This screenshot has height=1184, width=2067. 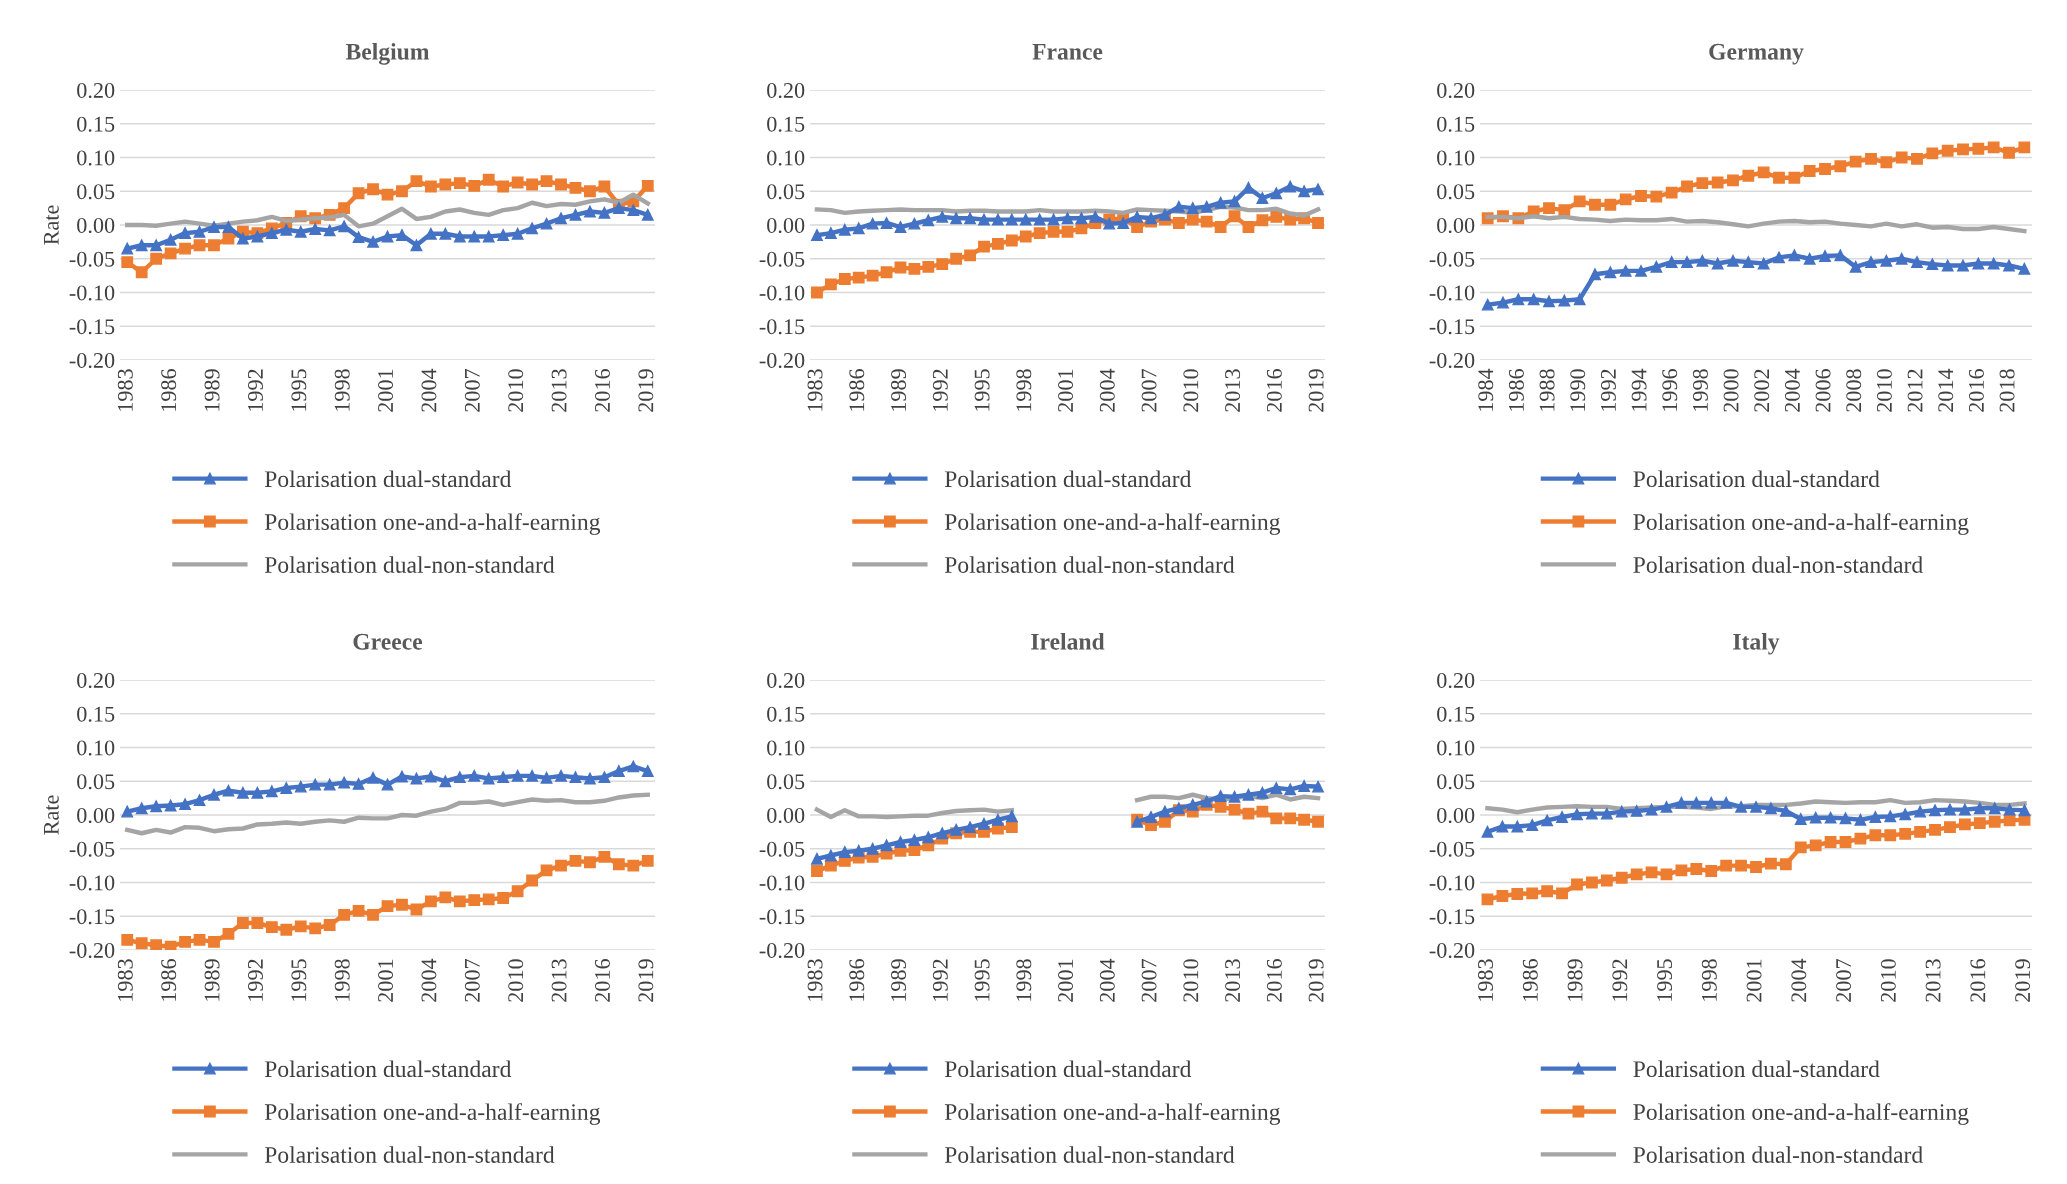 What do you see at coordinates (1946, 390) in the screenshot?
I see `x-tick-label: 2014` at bounding box center [1946, 390].